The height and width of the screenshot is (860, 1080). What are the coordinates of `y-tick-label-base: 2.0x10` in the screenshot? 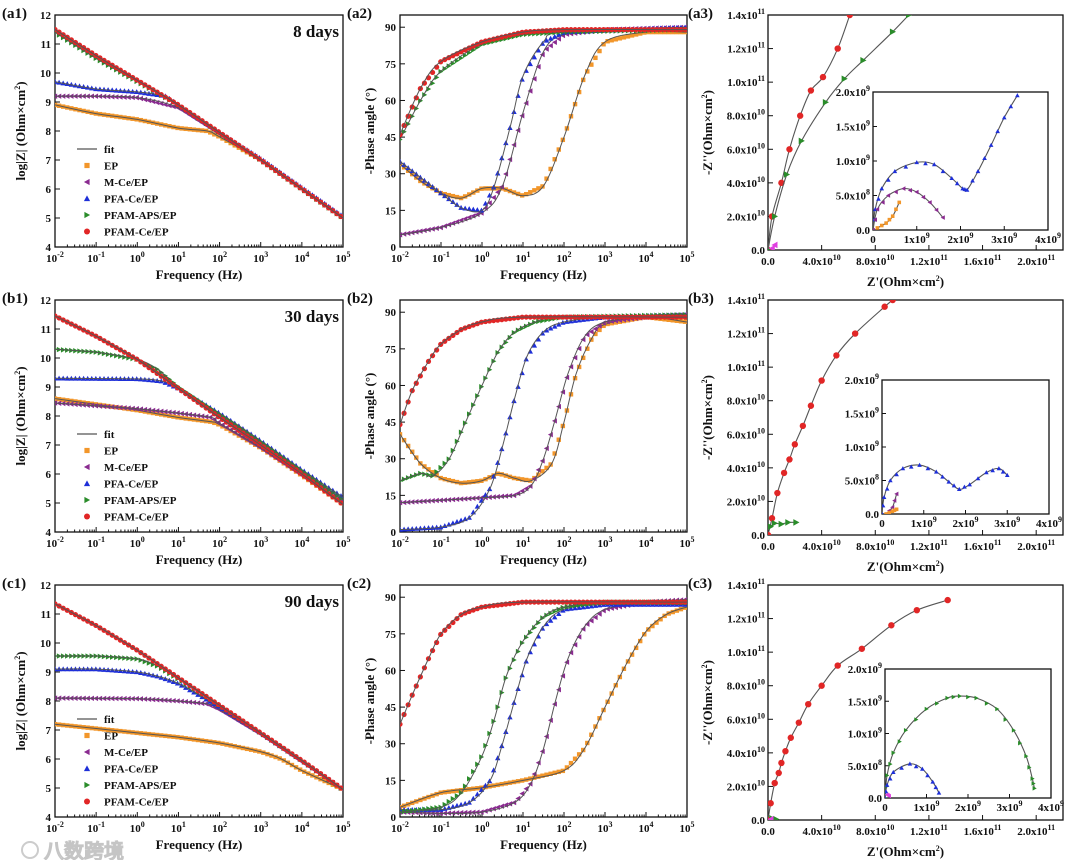 It's located at (742, 217).